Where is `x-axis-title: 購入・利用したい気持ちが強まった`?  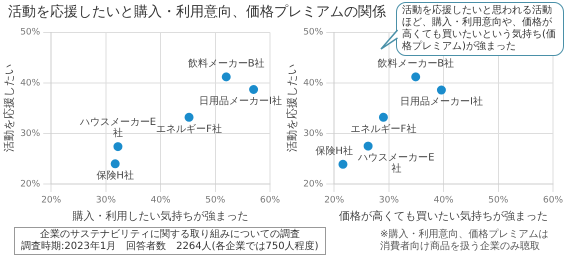
x-axis-title: 購入・利用したい気持ちが強まった is located at coordinates (160, 215).